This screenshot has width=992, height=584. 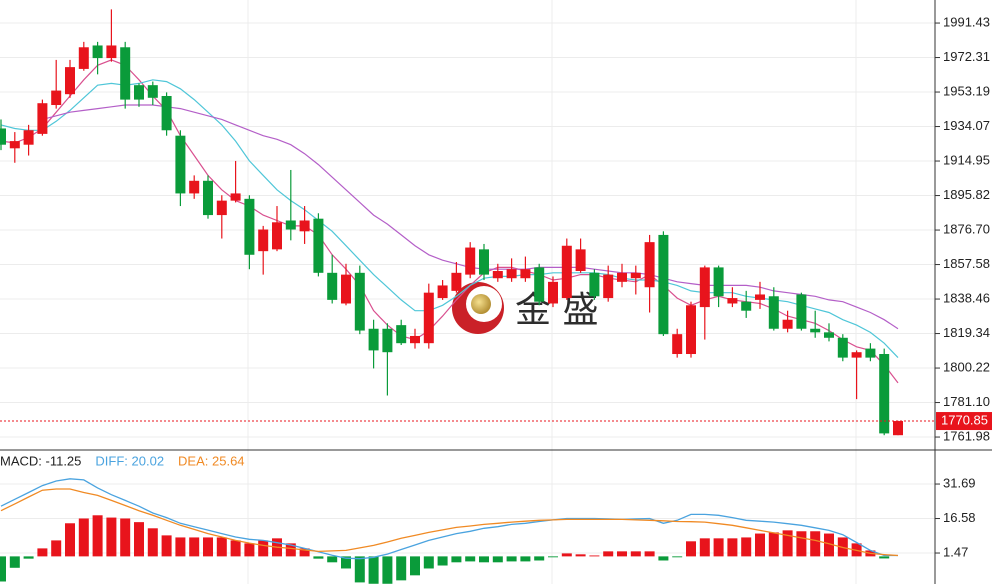 What do you see at coordinates (966, 194) in the screenshot?
I see `y-tick-label: 1895.82` at bounding box center [966, 194].